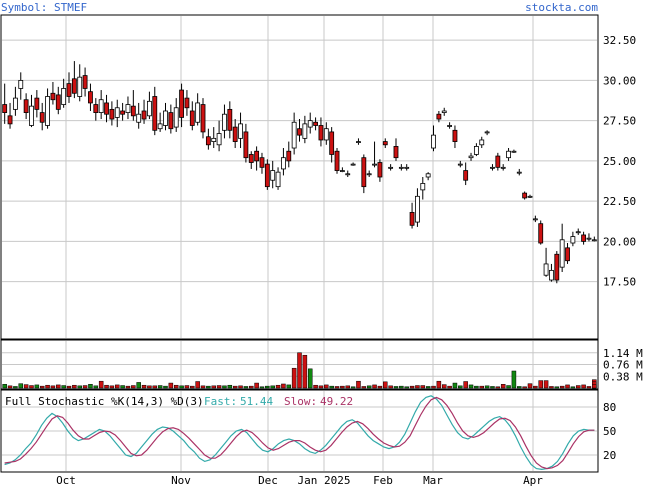 The width and height of the screenshot is (655, 486). What do you see at coordinates (433, 480) in the screenshot?
I see `x-tick-label: Mar` at bounding box center [433, 480].